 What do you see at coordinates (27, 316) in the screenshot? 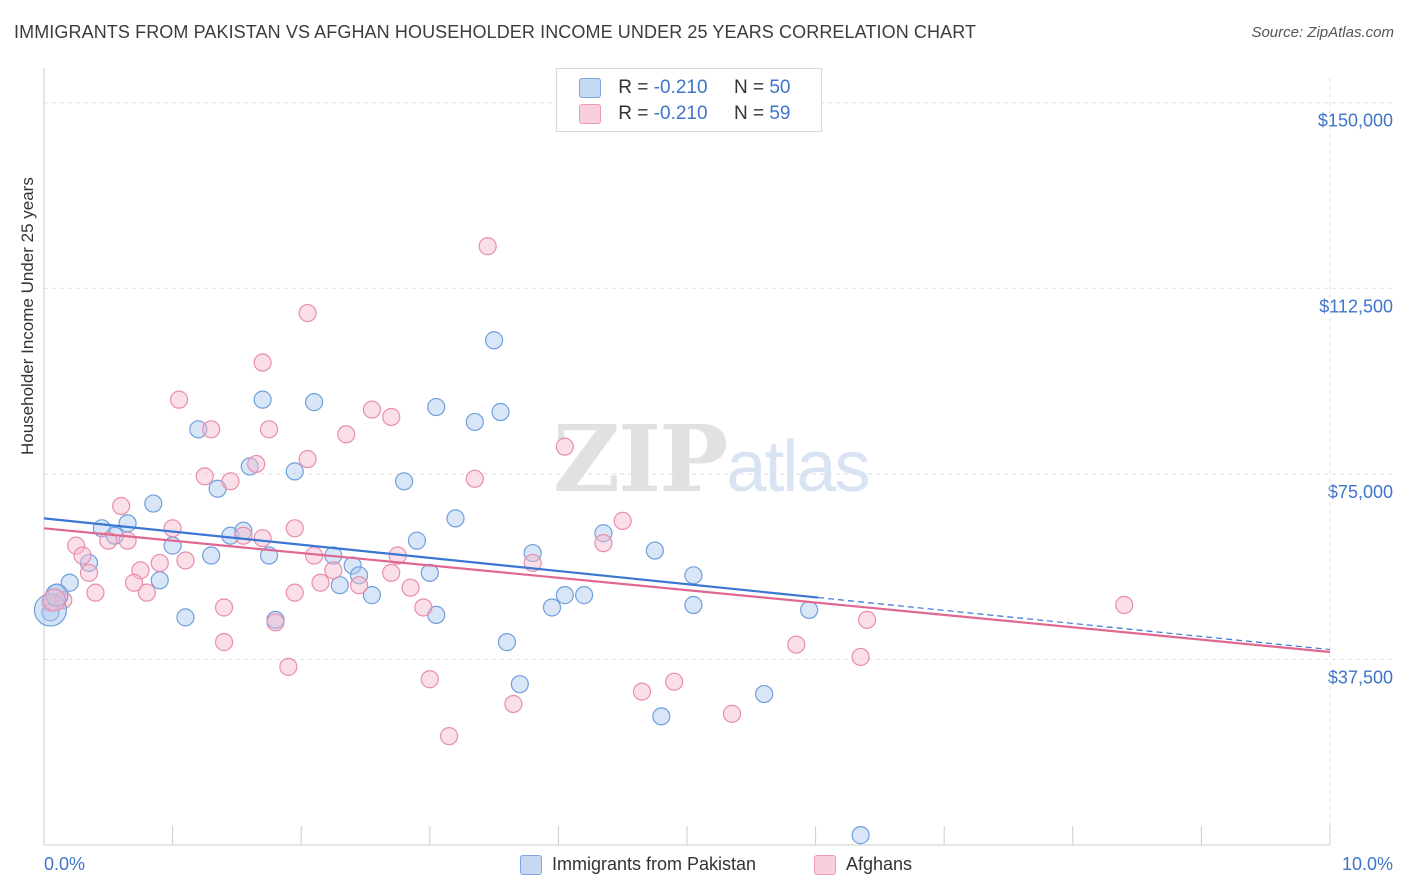
I see `y-axis-label: Householder Income Under 25 years` at bounding box center [27, 316].